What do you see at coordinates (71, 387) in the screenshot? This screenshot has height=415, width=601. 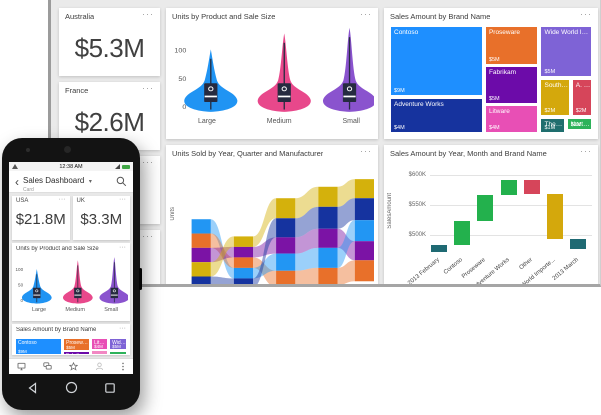 I see `android-home-icon` at bounding box center [71, 387].